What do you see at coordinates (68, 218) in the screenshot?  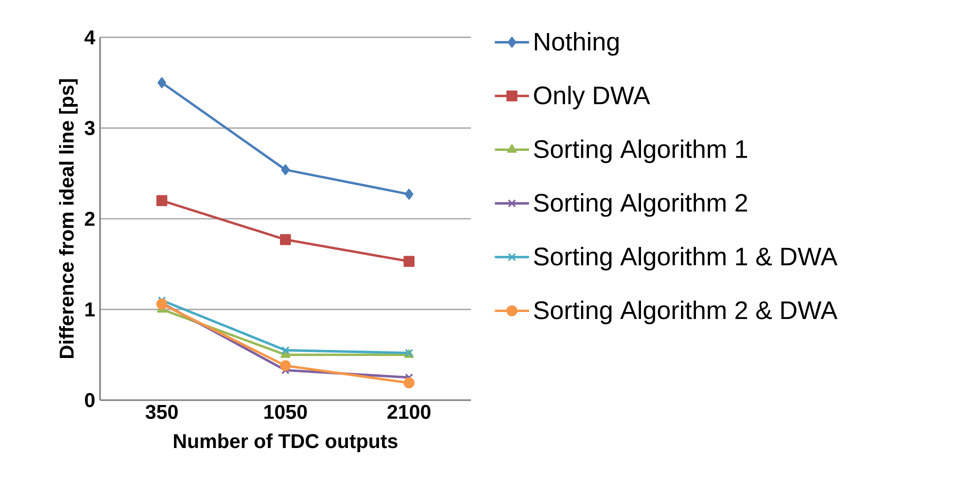 I see `y-axis-title: Difference from ideal line [ps]` at bounding box center [68, 218].